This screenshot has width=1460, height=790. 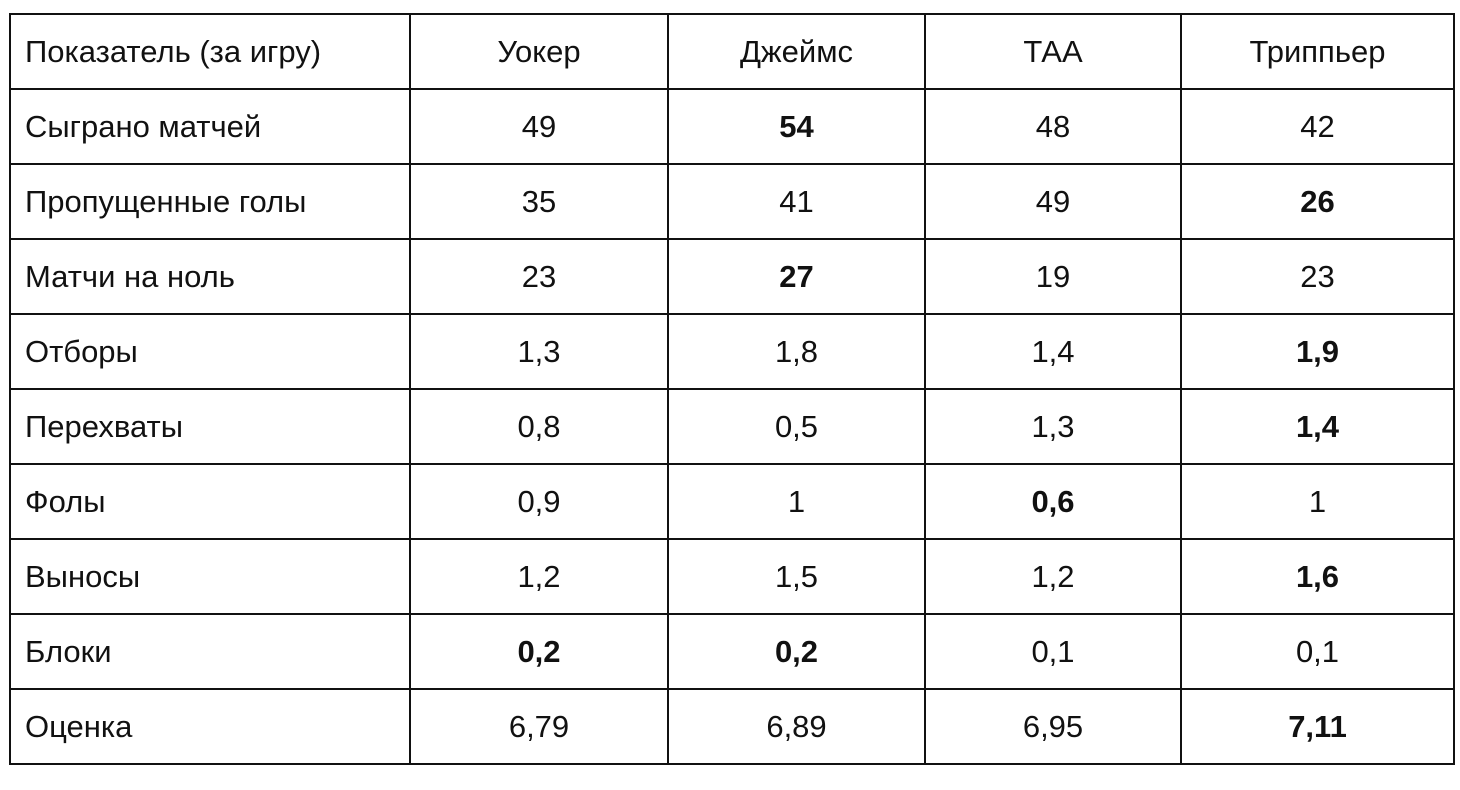 I want to click on table-row: Сыграно матчей 49 54 48 42, so click(x=732, y=126).